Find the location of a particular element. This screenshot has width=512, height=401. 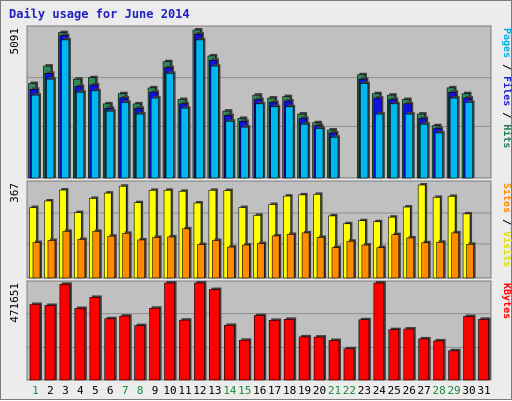

x-tick-31: 31 is located at coordinates (483, 390).